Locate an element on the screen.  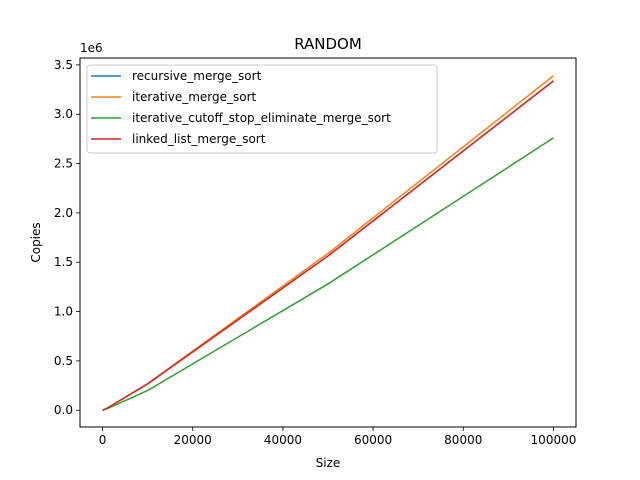
y-tick-label: 2.0 is located at coordinates (63, 213).